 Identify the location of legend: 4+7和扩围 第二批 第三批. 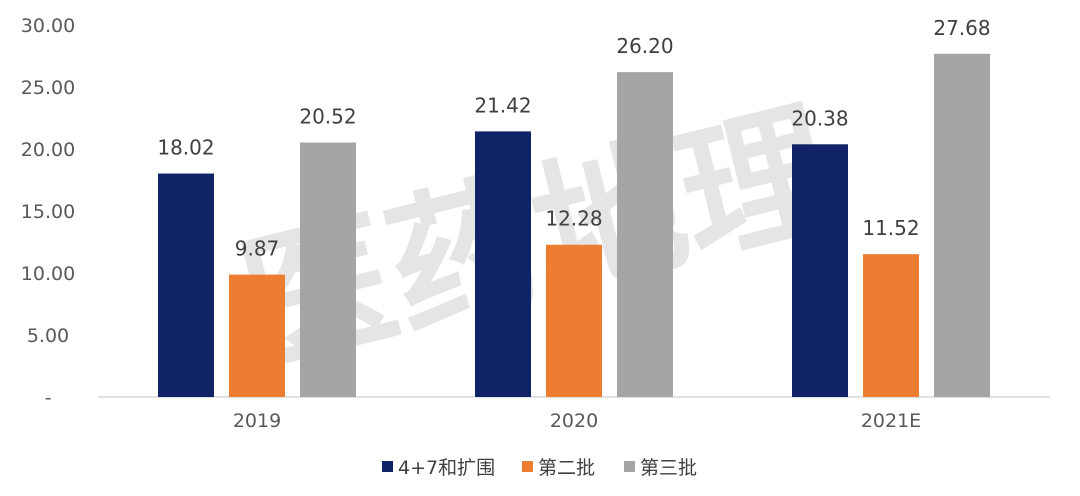
(539, 468).